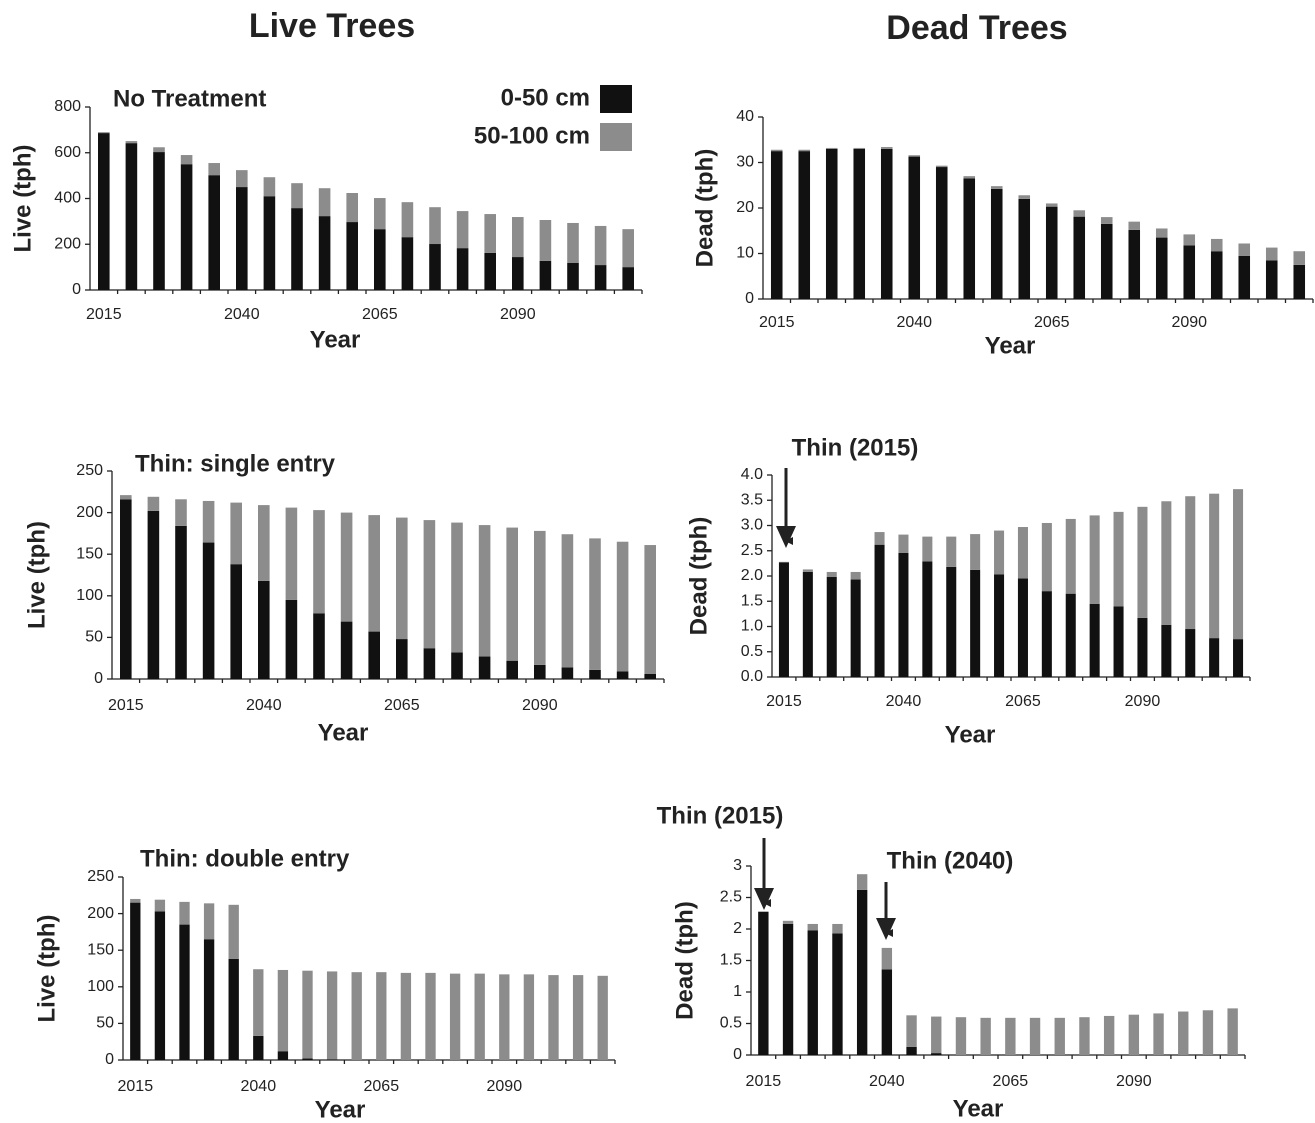 This screenshot has height=1123, width=1315. I want to click on y-tick-label: 3.5, so click(752, 499).